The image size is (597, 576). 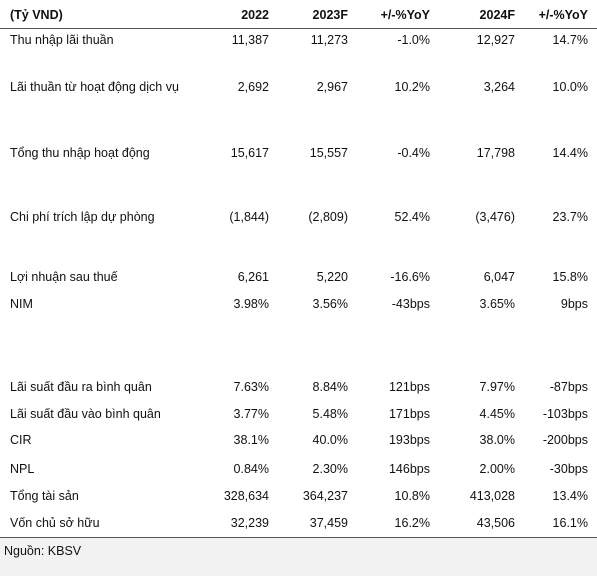 I want to click on value-cell: 2.30%, so click(x=330, y=469).